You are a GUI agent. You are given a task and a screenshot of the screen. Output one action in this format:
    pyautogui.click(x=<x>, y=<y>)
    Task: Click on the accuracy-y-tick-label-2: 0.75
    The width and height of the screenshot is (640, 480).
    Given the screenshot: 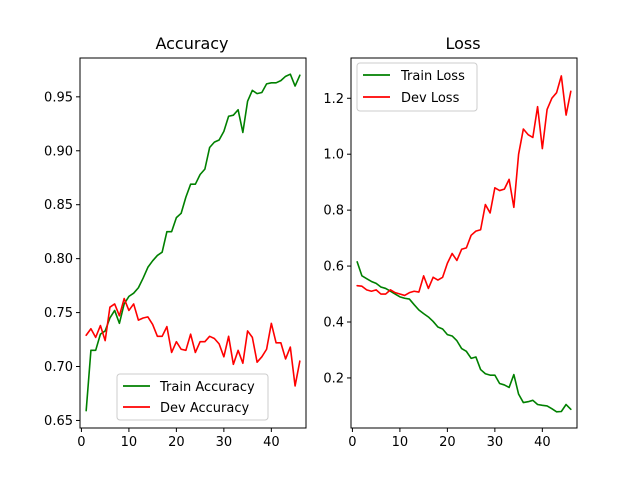 What is the action you would take?
    pyautogui.click(x=58, y=313)
    